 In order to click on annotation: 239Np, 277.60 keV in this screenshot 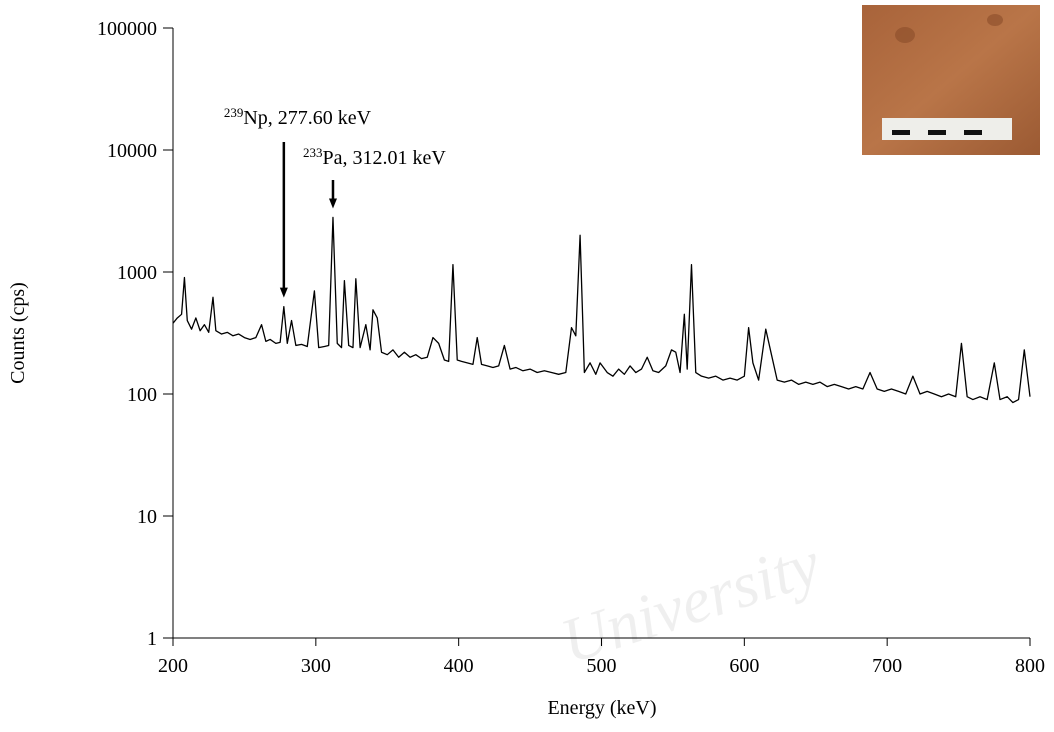, I will do `click(298, 117)`.